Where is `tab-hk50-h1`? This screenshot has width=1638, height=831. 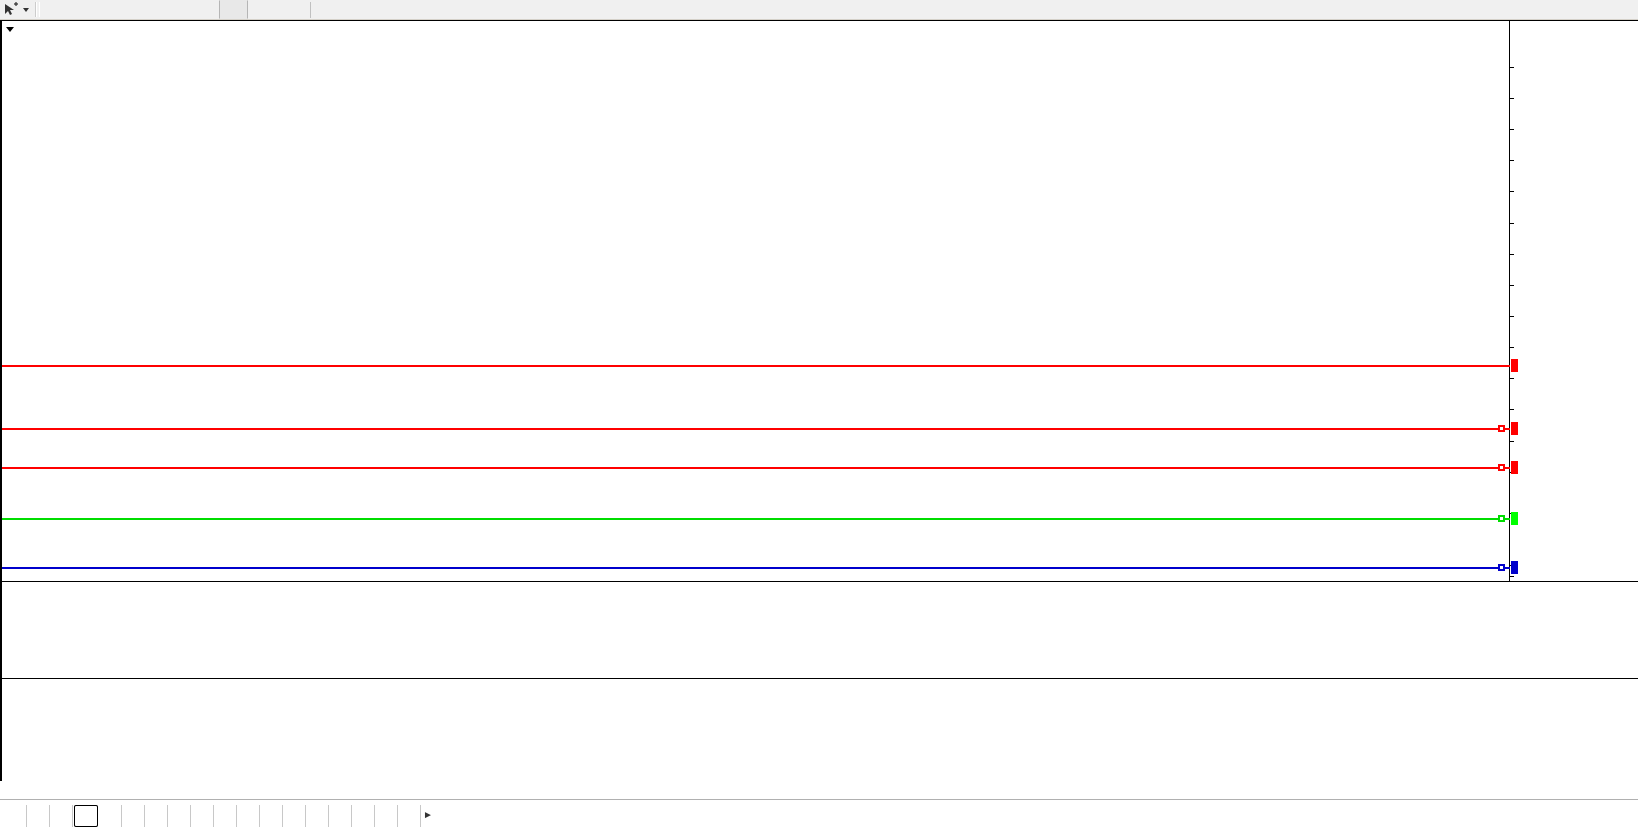
tab-hk50-h1 is located at coordinates (202, 815).